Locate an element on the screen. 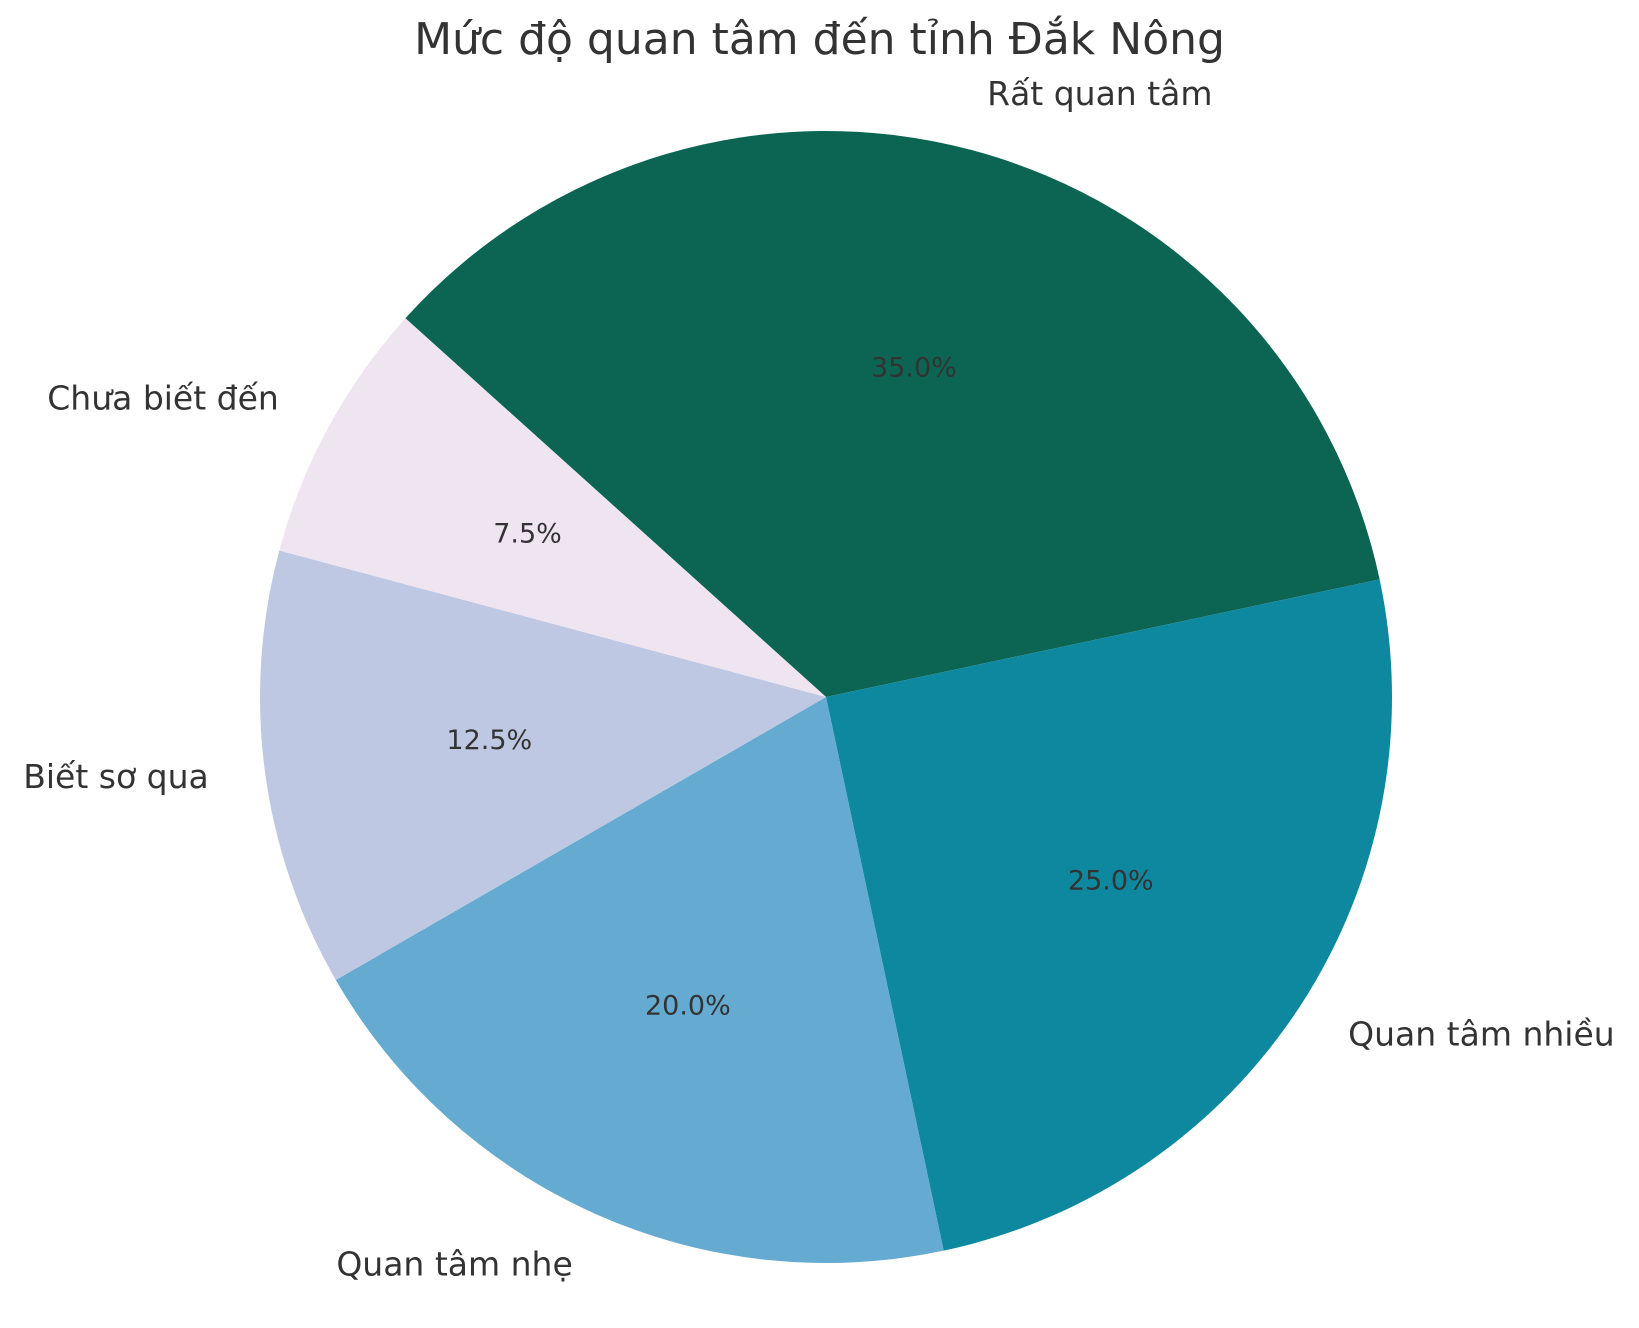  pie-category-label: Biết sơ qua is located at coordinates (116, 776).